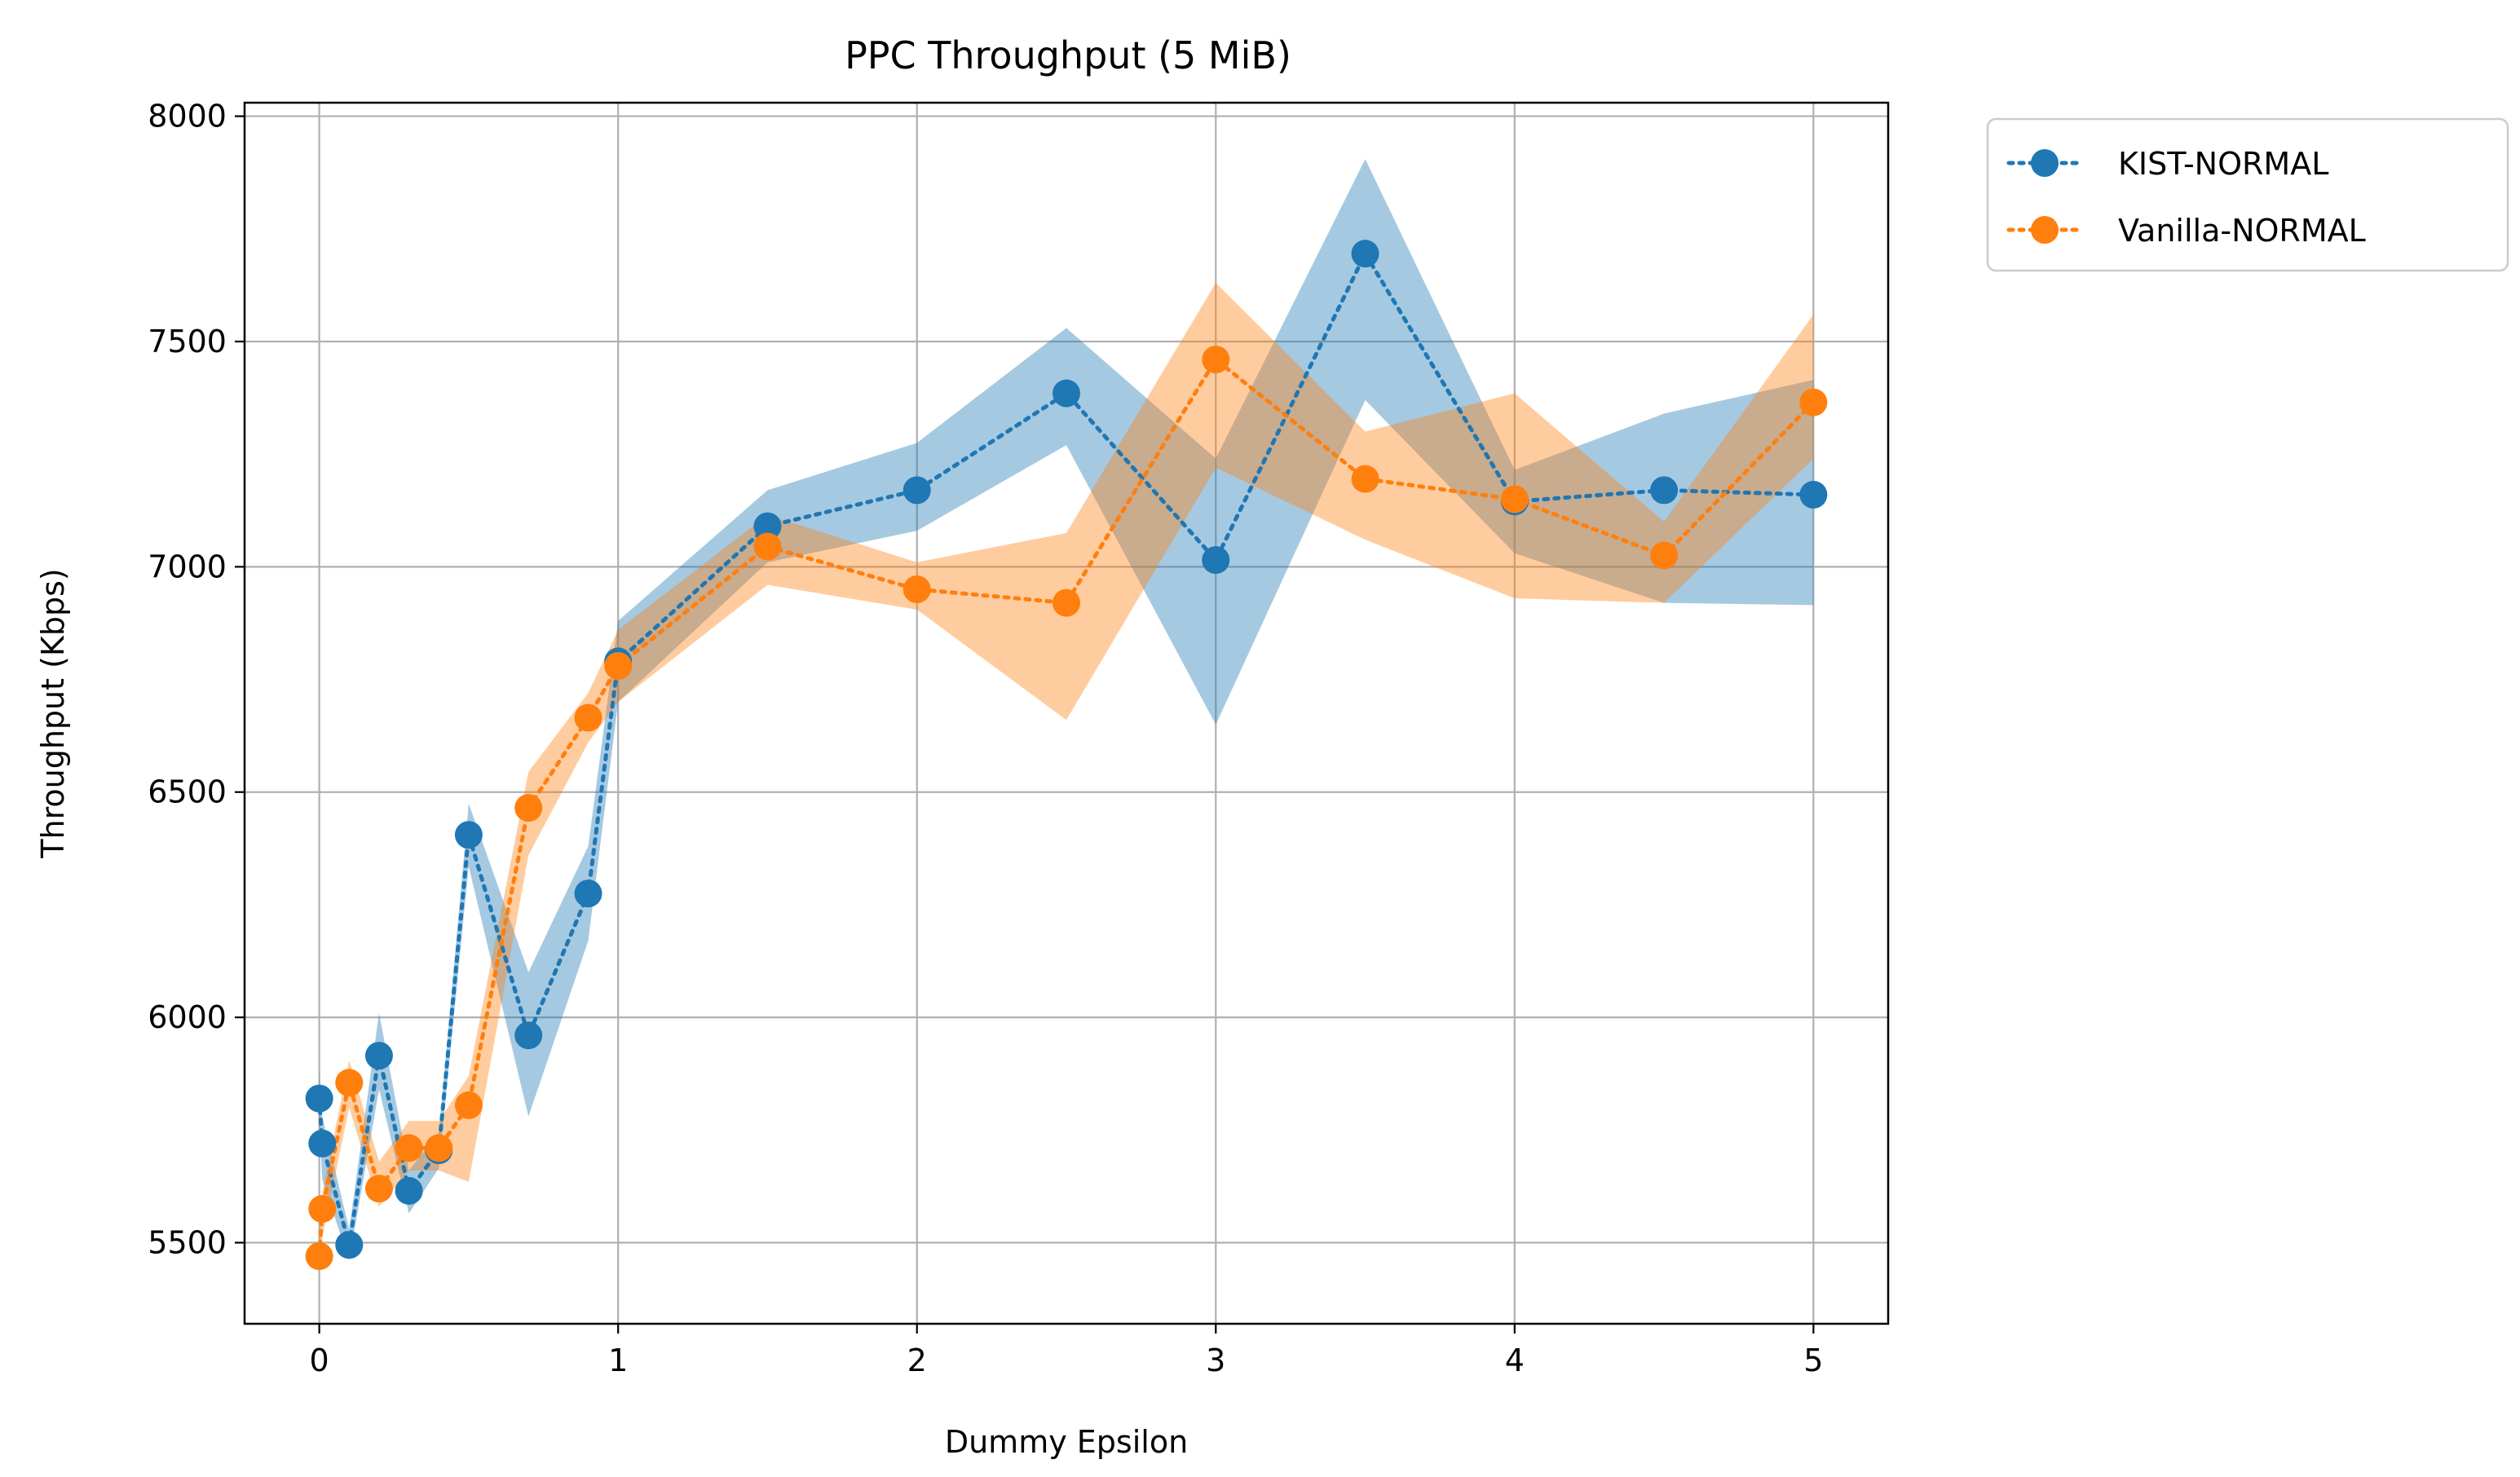 Image resolution: width=2520 pixels, height=1477 pixels. I want to click on x-tick-label: 3, so click(1215, 1361).